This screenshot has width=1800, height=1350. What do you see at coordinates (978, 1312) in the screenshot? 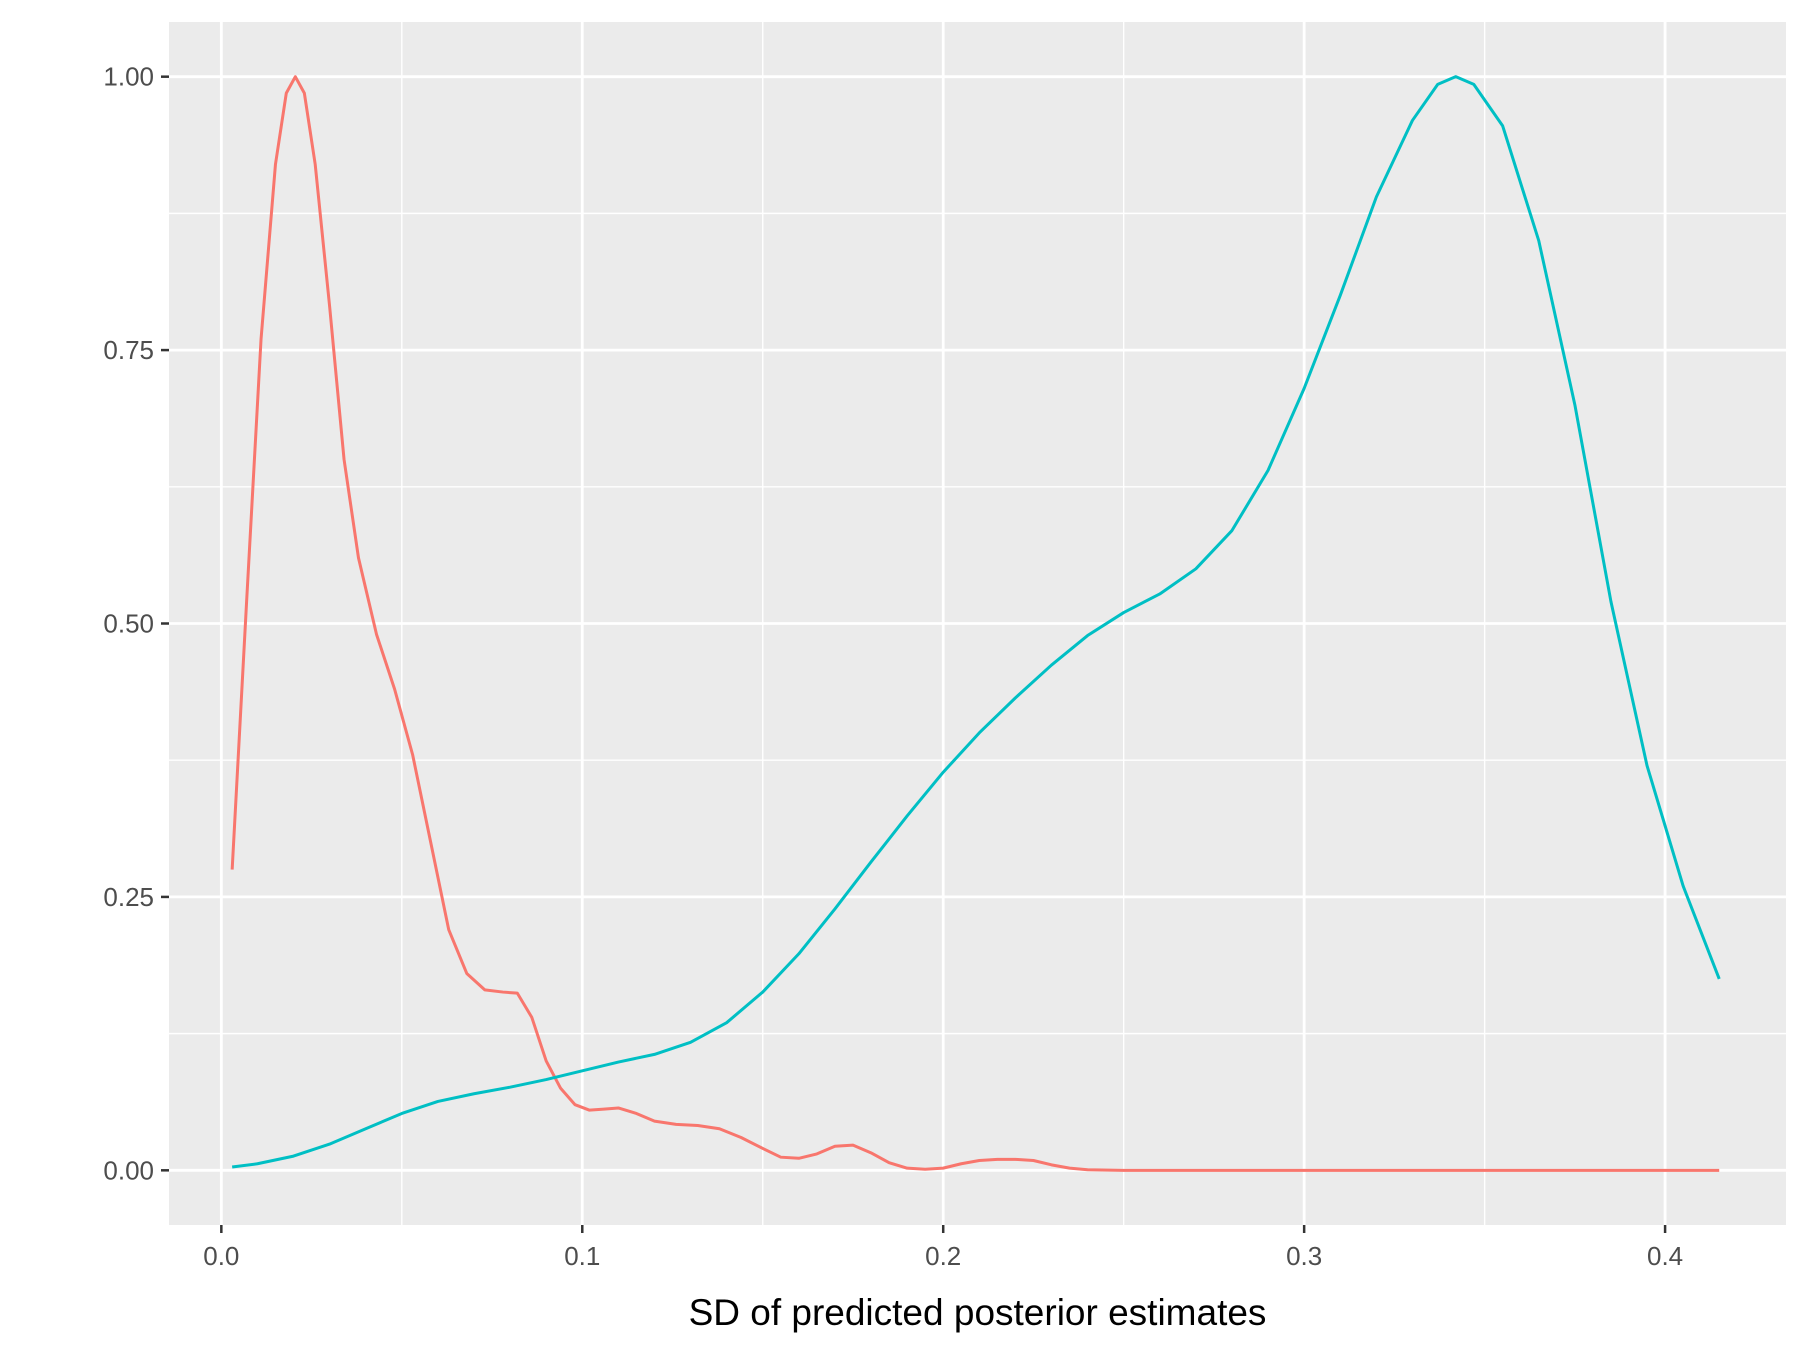
I see `x-axis-title: SD of predicted posterior estimates` at bounding box center [978, 1312].